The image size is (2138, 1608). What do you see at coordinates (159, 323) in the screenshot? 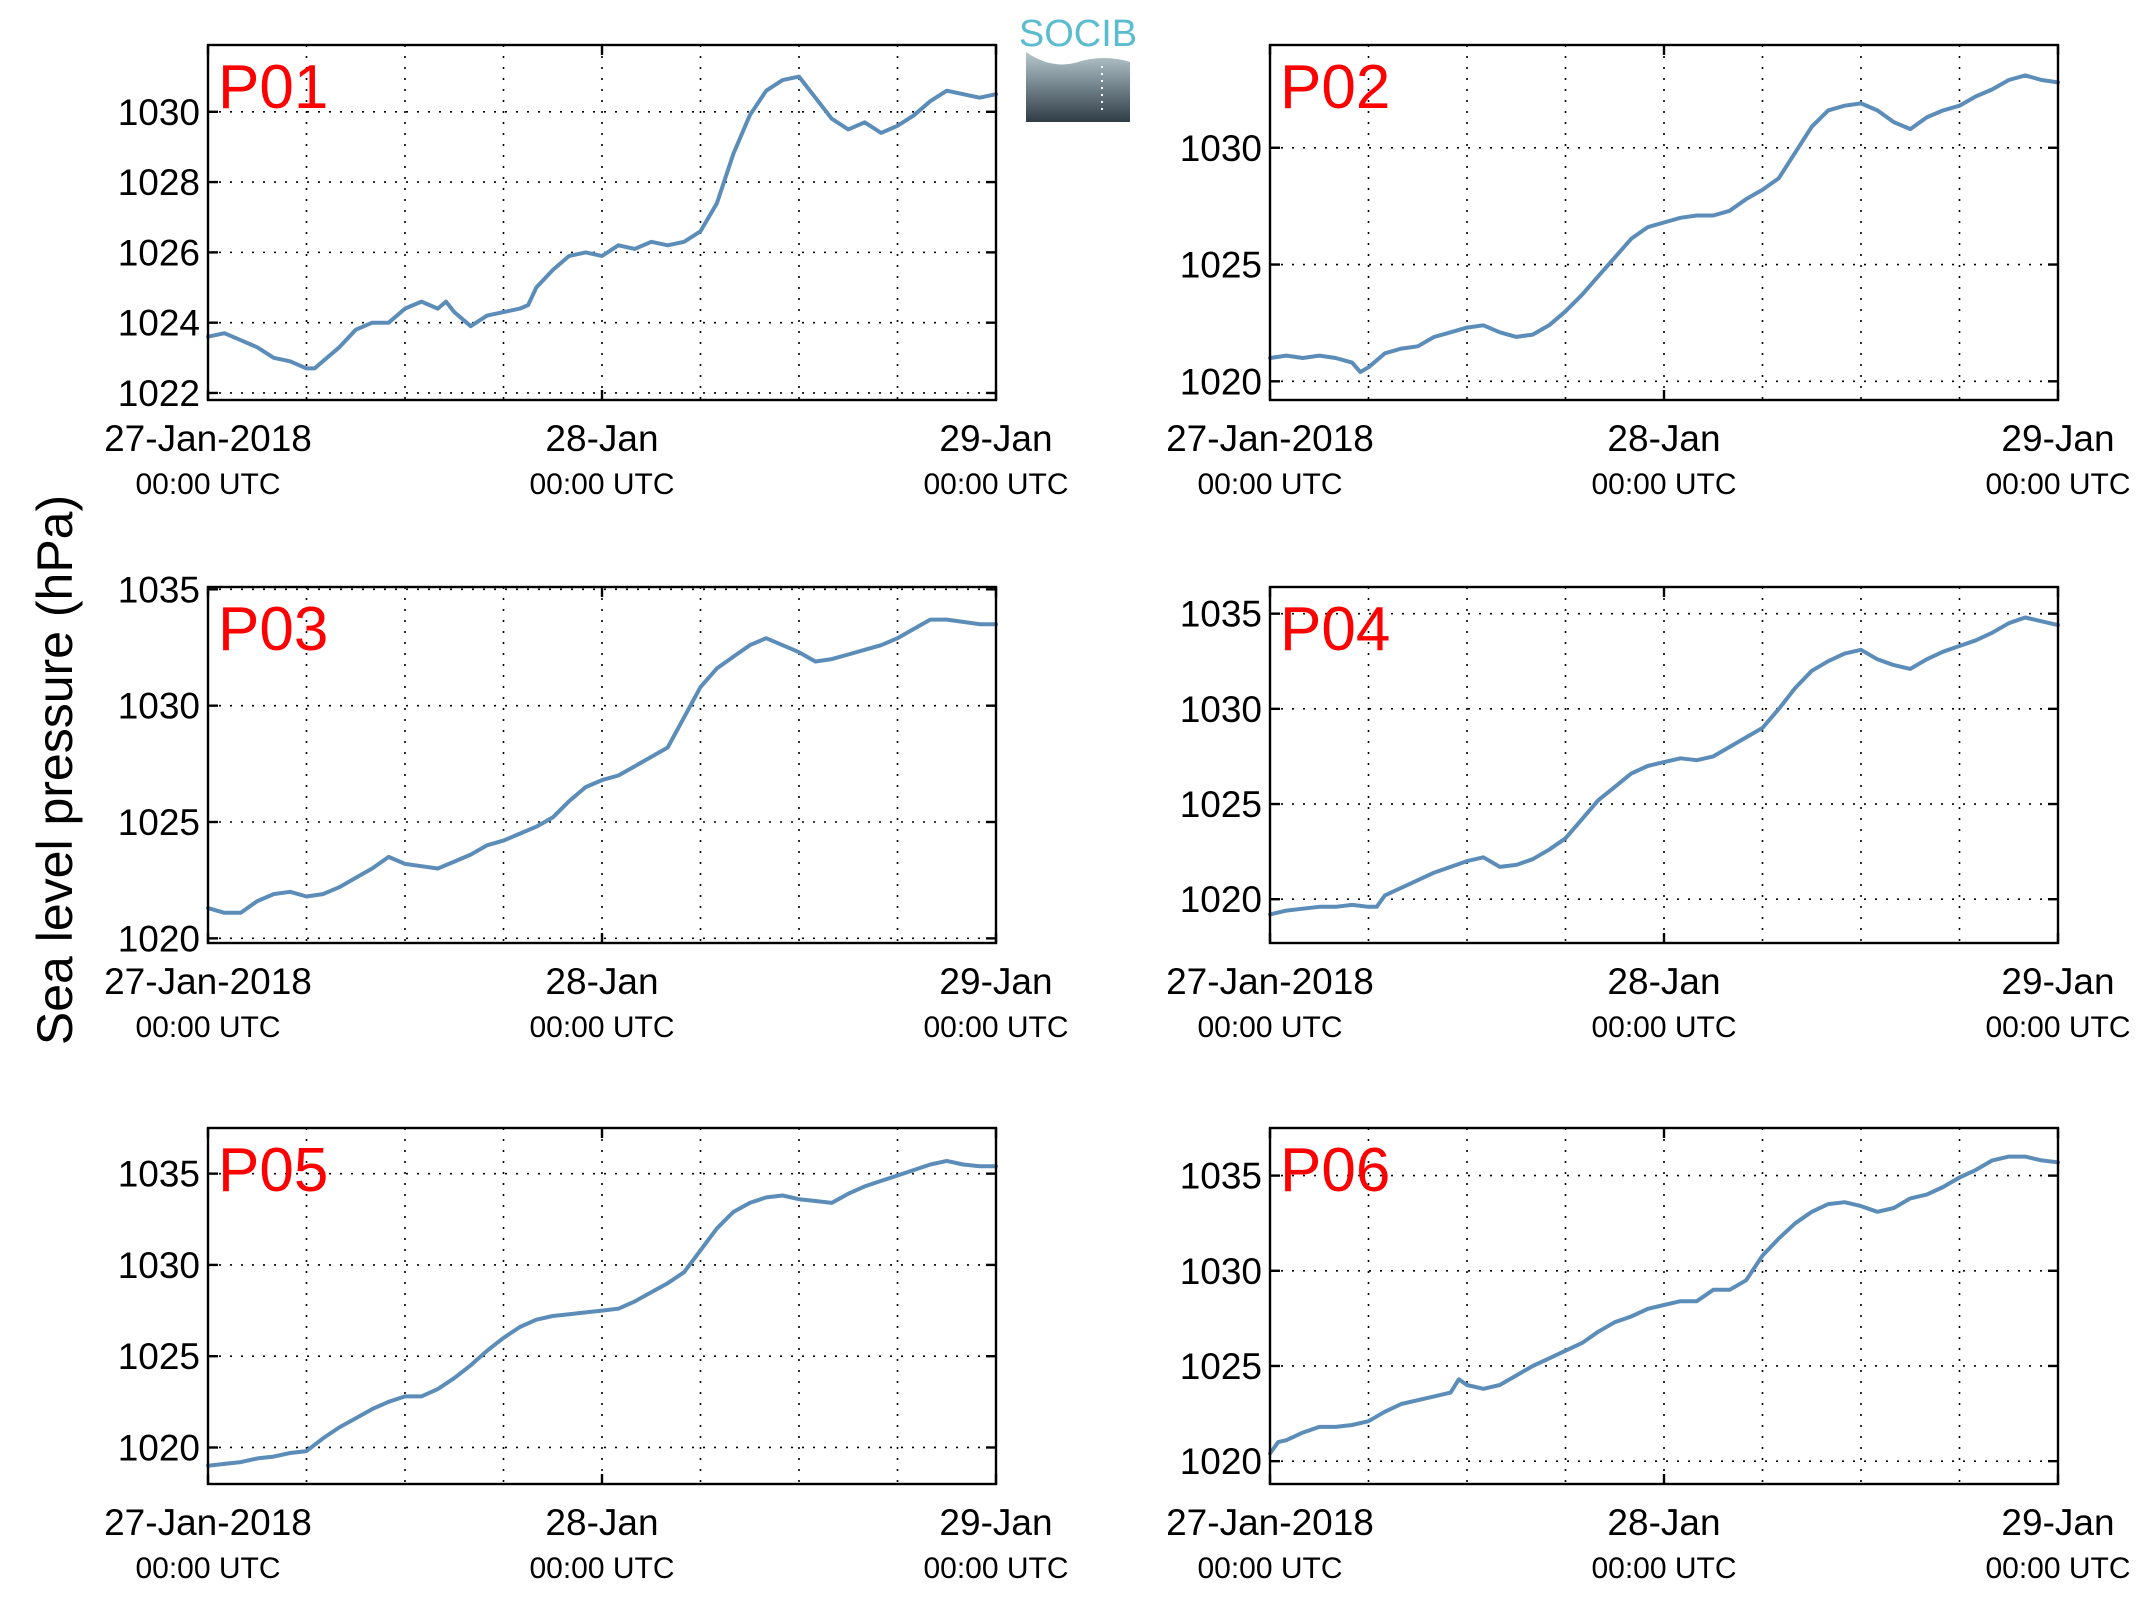
I see `y-tick-label: 1024` at bounding box center [159, 323].